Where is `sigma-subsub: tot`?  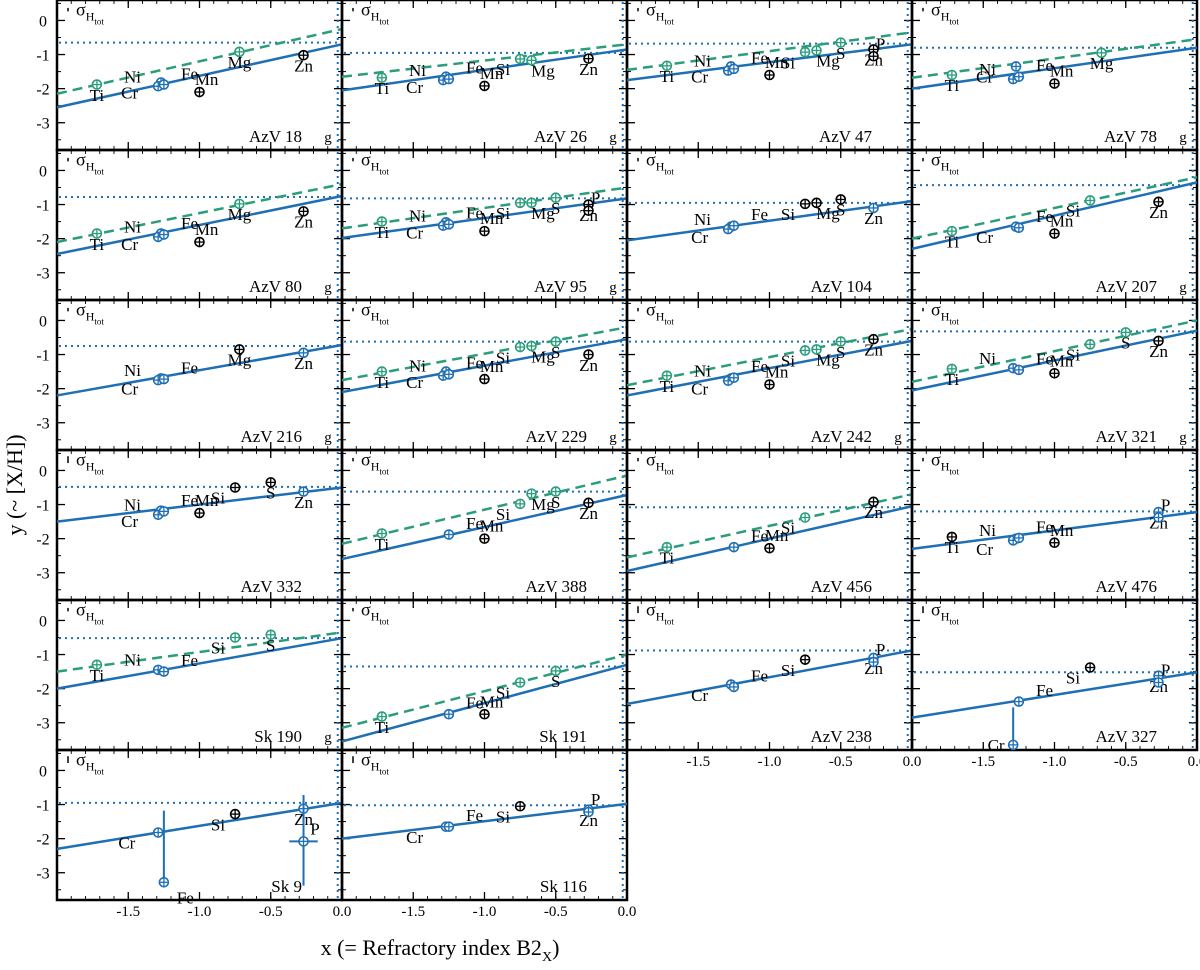
sigma-subsub: tot is located at coordinates (669, 22).